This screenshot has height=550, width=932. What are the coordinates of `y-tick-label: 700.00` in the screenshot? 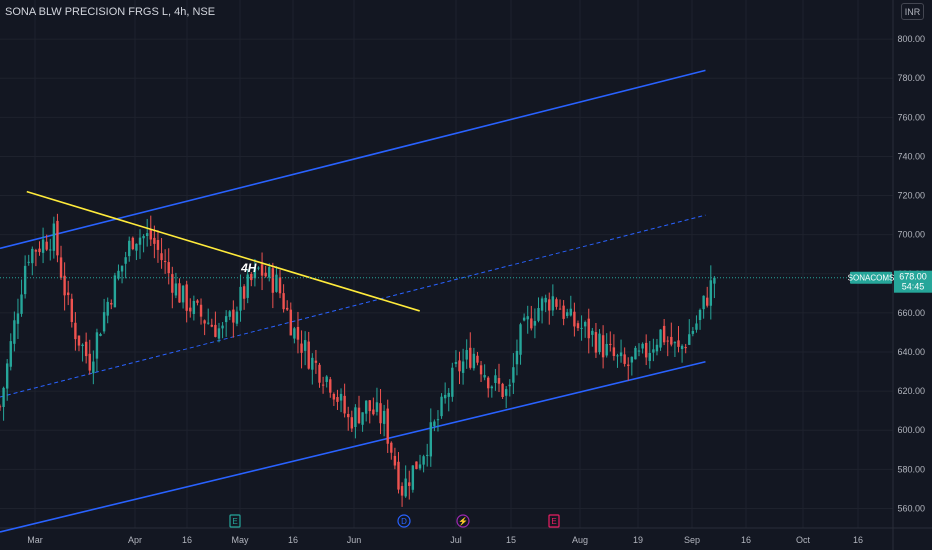 It's located at (911, 235).